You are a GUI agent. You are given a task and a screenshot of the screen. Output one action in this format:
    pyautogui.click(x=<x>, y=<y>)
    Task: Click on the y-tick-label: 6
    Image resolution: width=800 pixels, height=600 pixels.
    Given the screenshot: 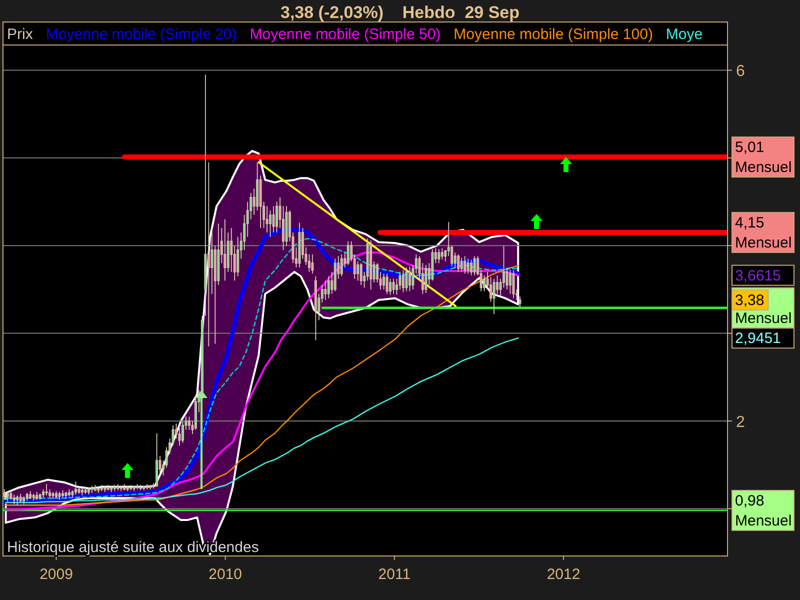 What is the action you would take?
    pyautogui.click(x=740, y=71)
    